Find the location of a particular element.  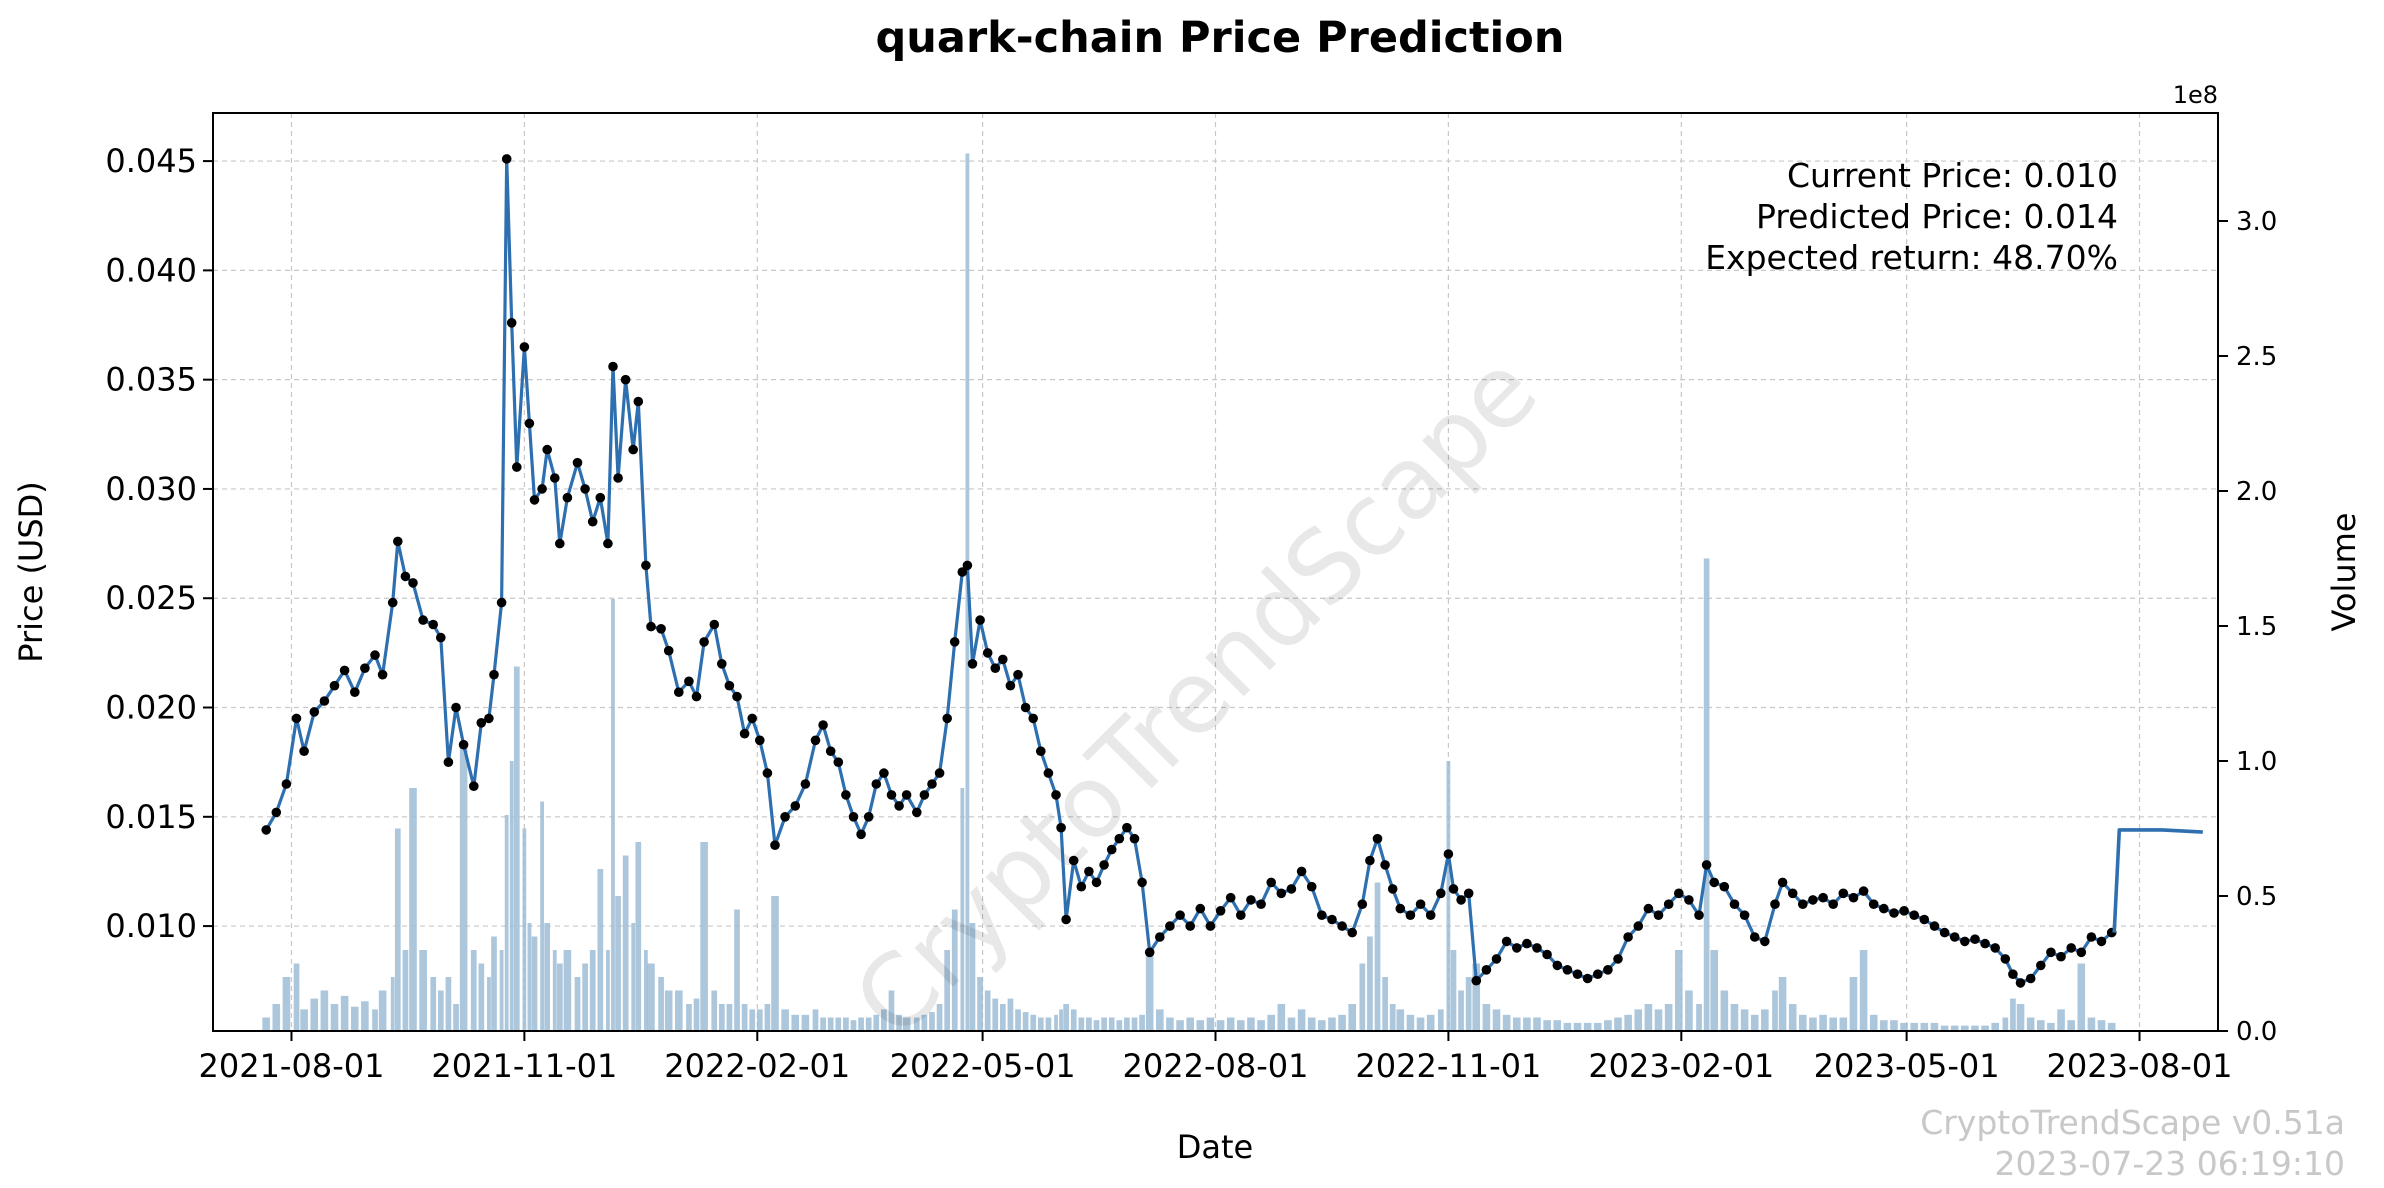

x-tick-label: 2023-02-01 is located at coordinates (1681, 1066).